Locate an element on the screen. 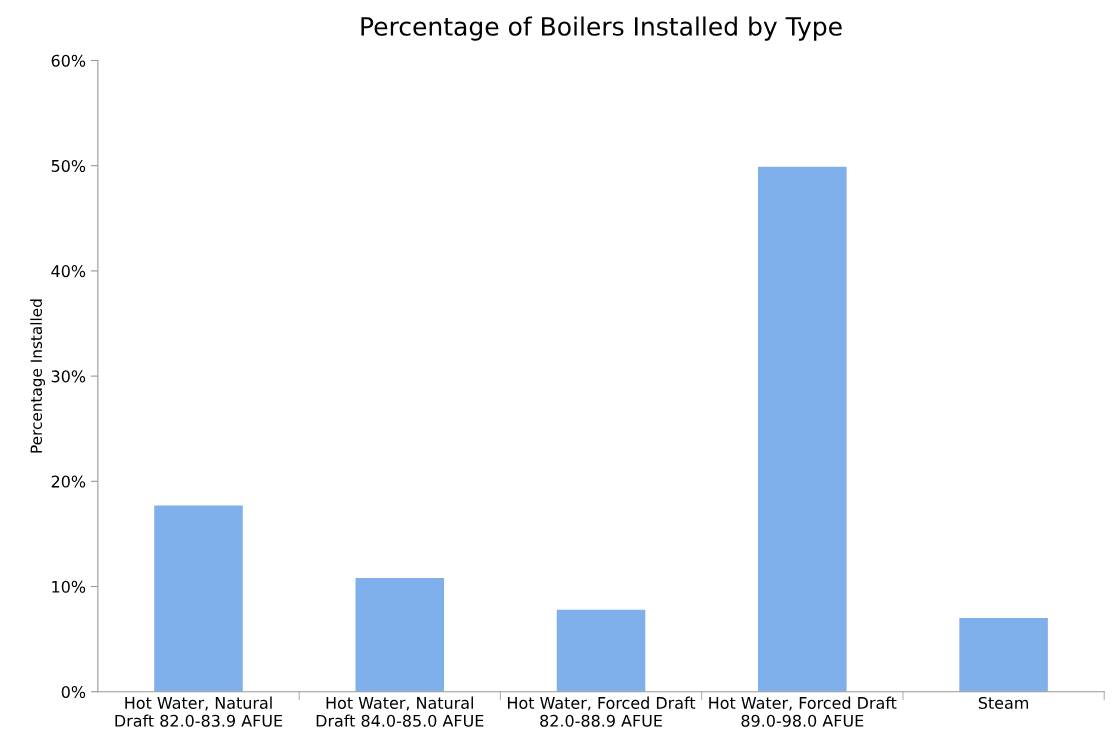  y-tick-label: 30% is located at coordinates (68, 376).